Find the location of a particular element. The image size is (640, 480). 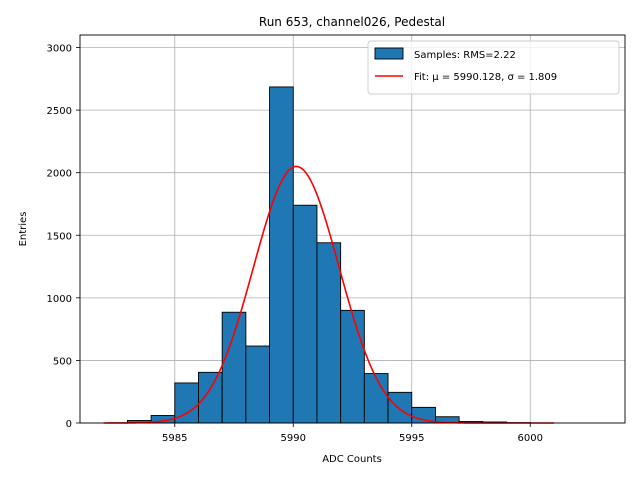

y-tick-label: 500 is located at coordinates (62, 361).